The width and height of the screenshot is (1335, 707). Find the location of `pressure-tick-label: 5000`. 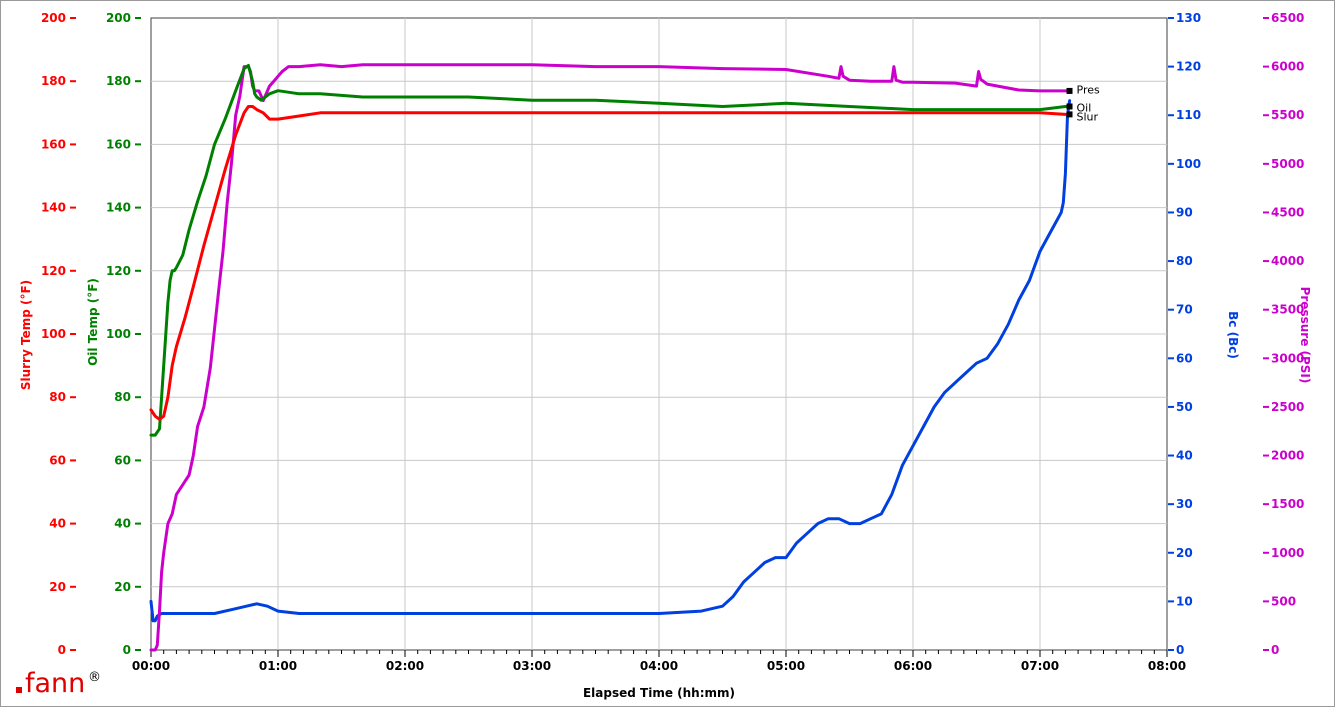

pressure-tick-label: 5000 is located at coordinates (1287, 164).